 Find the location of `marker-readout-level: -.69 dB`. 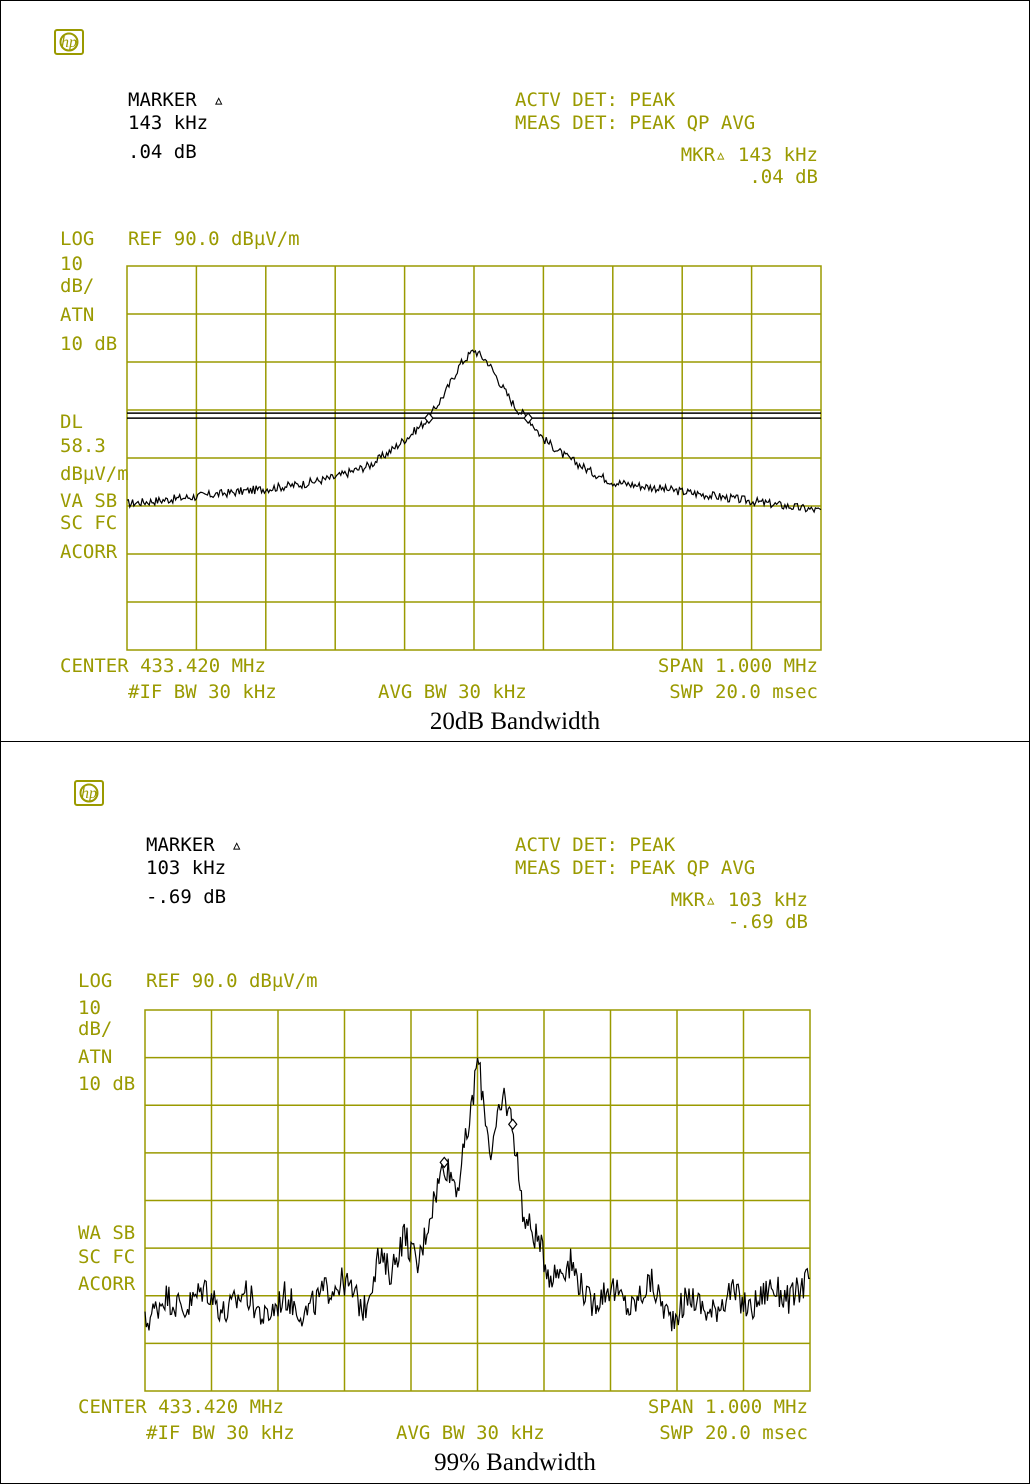

marker-readout-level: -.69 dB is located at coordinates (768, 922).